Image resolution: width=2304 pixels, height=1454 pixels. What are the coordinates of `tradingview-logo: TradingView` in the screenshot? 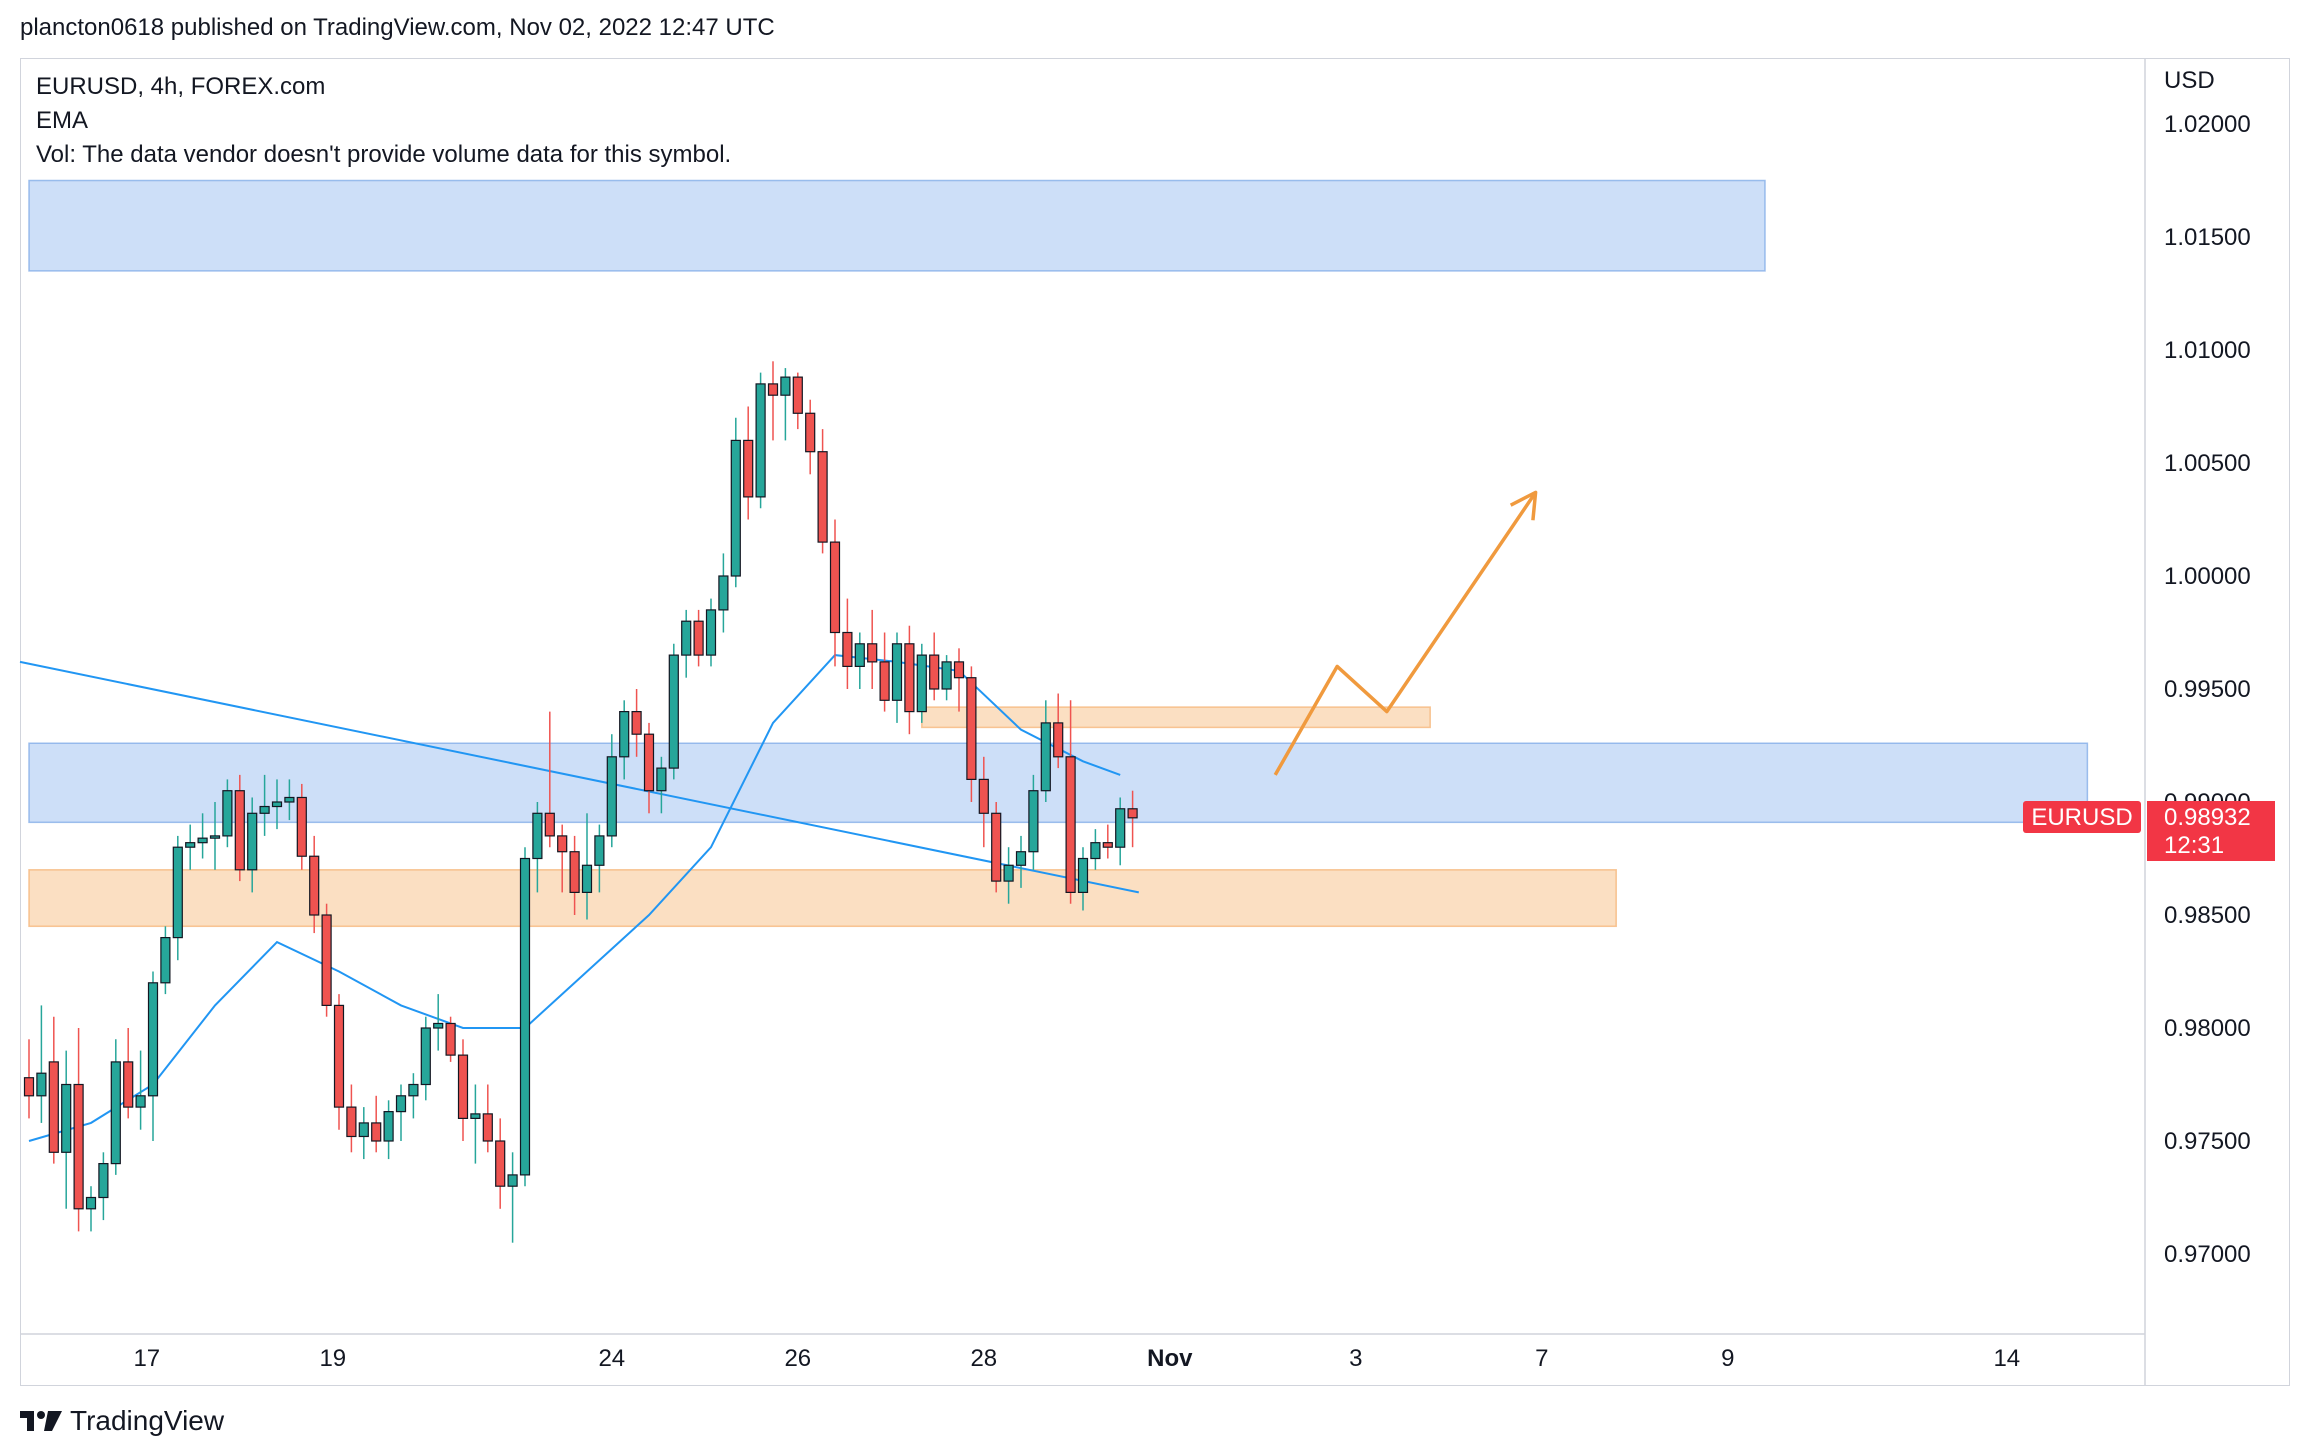 It's located at (122, 1421).